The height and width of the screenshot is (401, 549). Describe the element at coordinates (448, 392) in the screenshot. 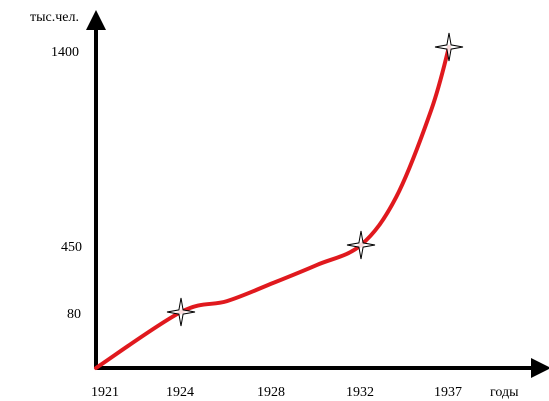

I see `x-tick-label: 1937` at that location.